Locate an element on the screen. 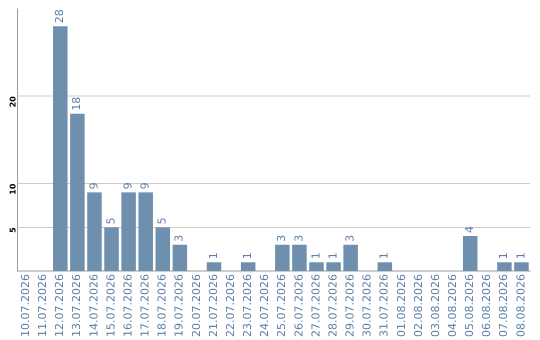 Image resolution: width=540 pixels, height=340 pixels. x-tick-label: 15.07.2026 is located at coordinates (111, 306).